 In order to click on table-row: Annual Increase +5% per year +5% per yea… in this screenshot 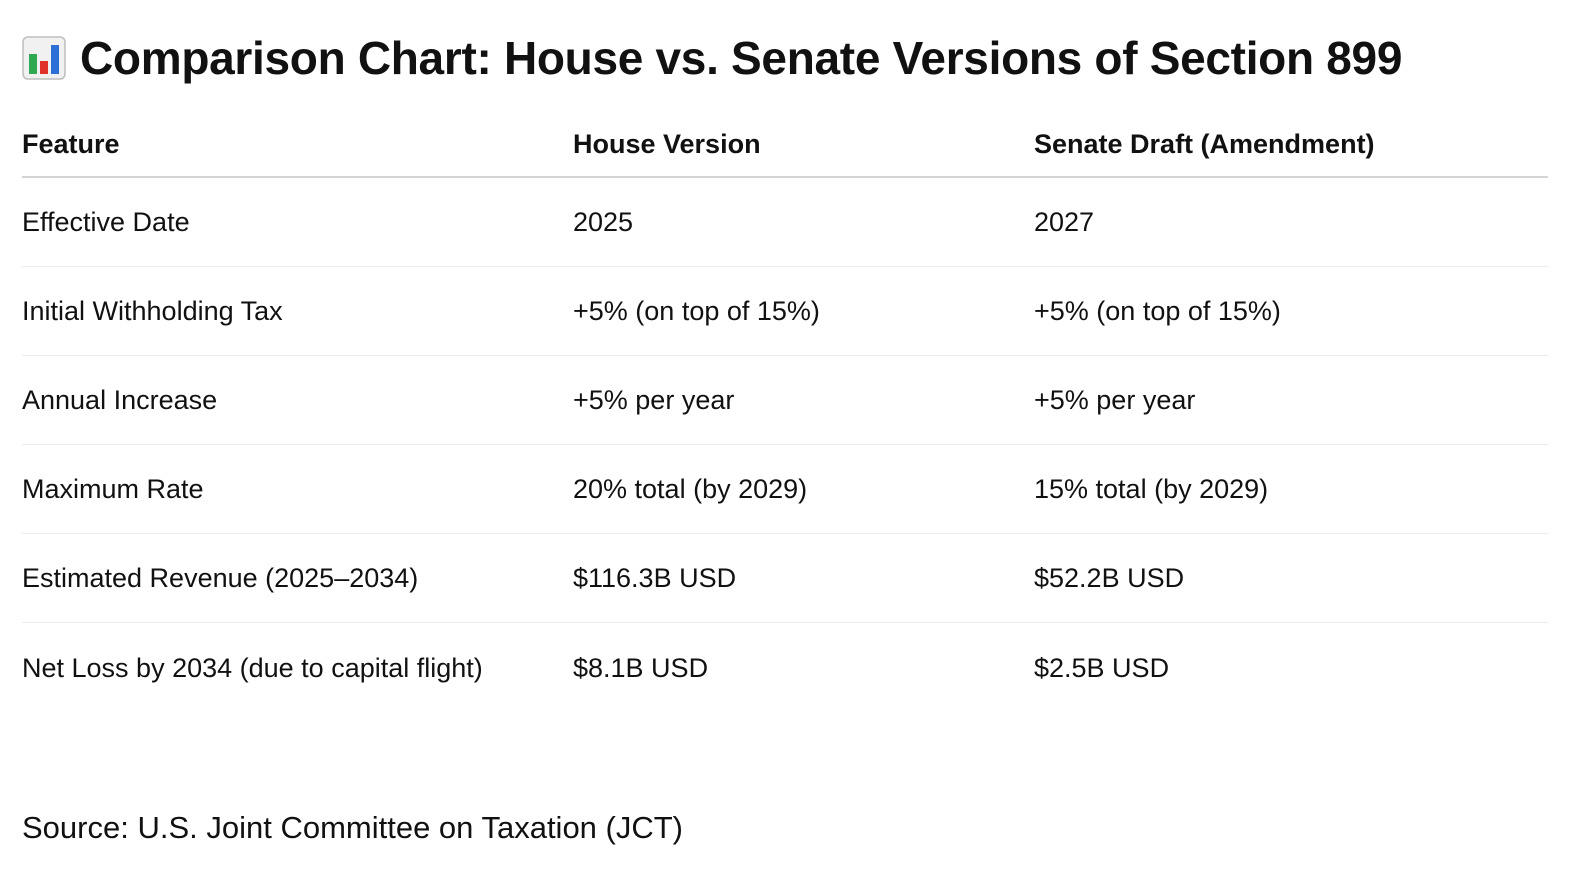, I will do `click(785, 400)`.